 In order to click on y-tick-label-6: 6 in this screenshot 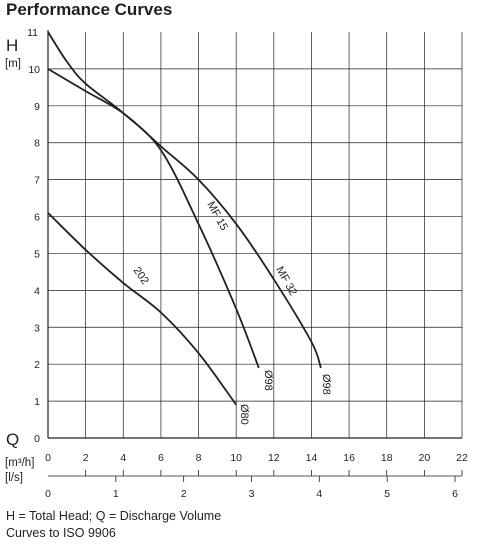, I will do `click(37, 218)`.